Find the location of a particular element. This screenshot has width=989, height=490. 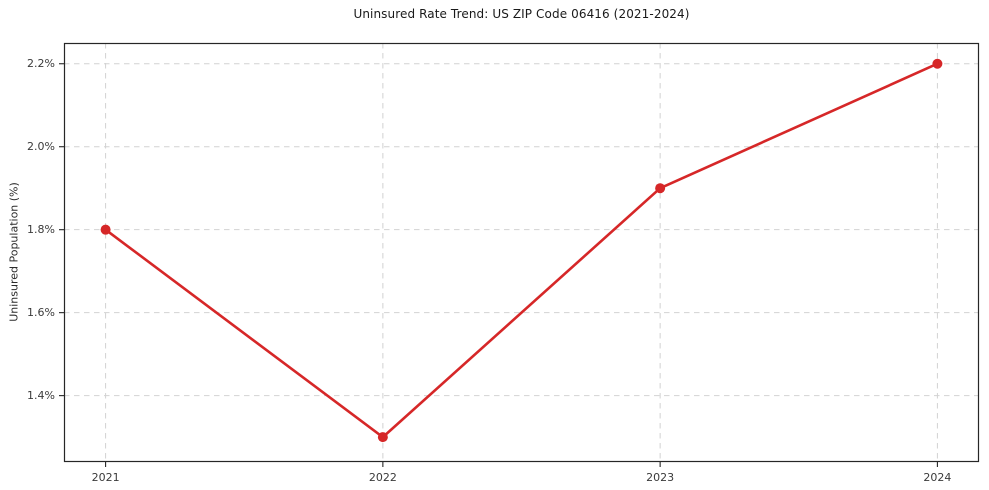

y-tick-label: 1.4% is located at coordinates (41, 395).